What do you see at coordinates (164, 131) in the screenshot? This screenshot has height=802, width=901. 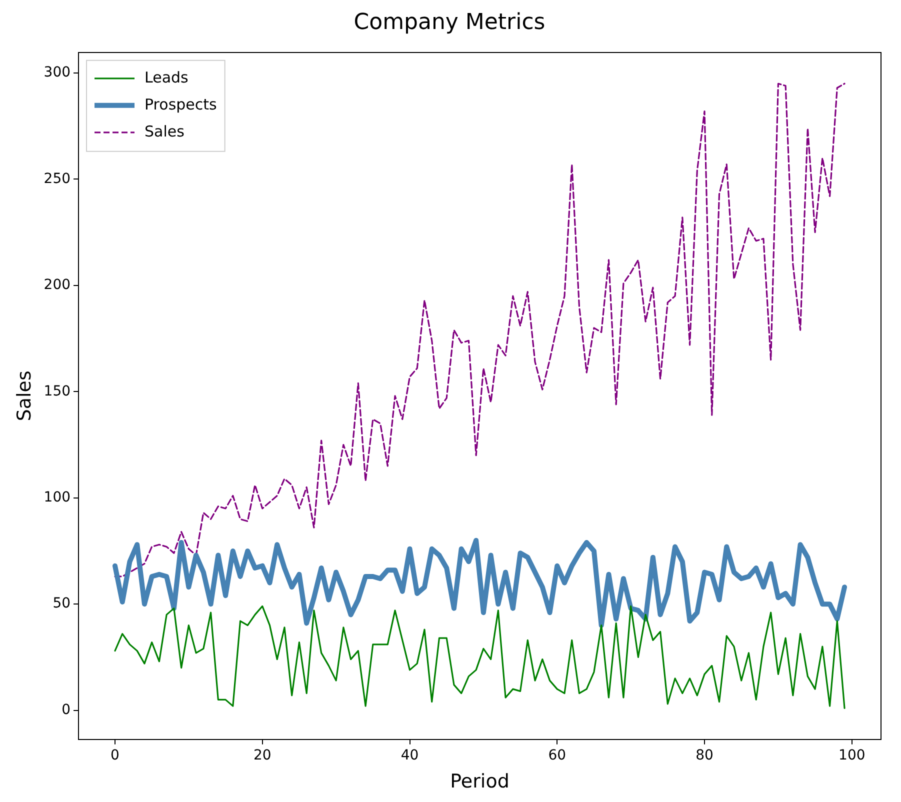 I see `legend-label: Sales` at bounding box center [164, 131].